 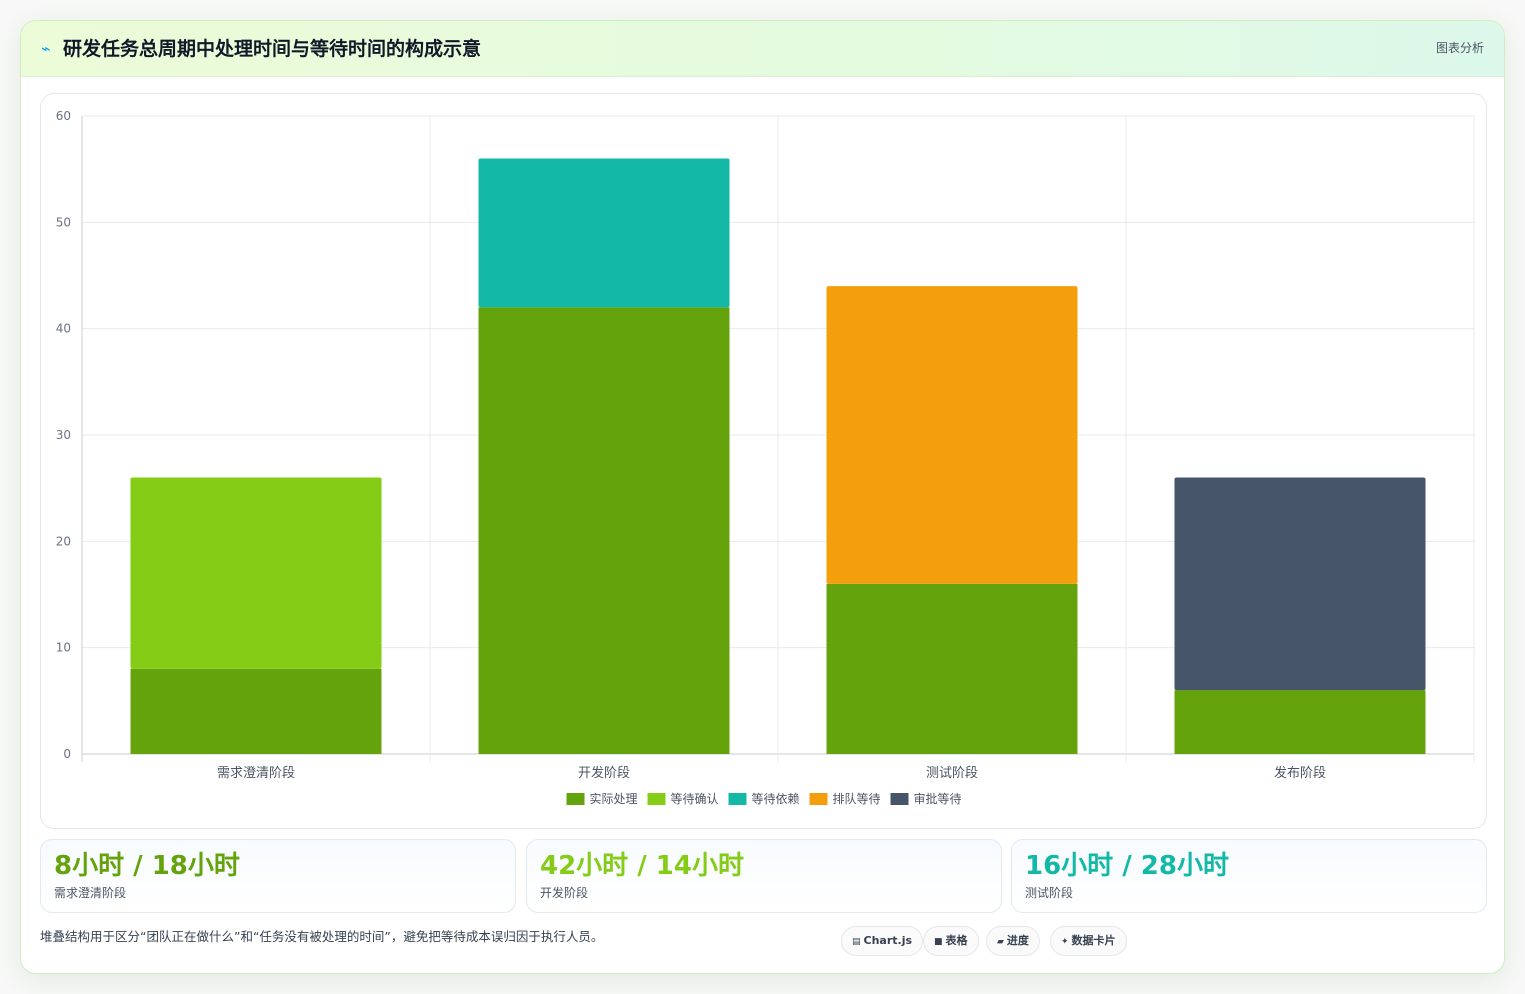 I want to click on y-tick-label: 20, so click(x=63, y=541).